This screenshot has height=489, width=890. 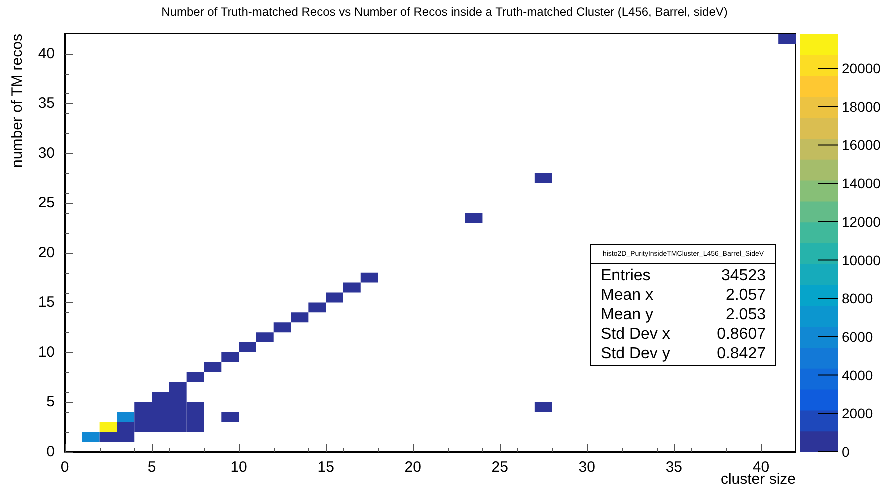 What do you see at coordinates (858, 375) in the screenshot?
I see `color-bar-label: 4000` at bounding box center [858, 375].